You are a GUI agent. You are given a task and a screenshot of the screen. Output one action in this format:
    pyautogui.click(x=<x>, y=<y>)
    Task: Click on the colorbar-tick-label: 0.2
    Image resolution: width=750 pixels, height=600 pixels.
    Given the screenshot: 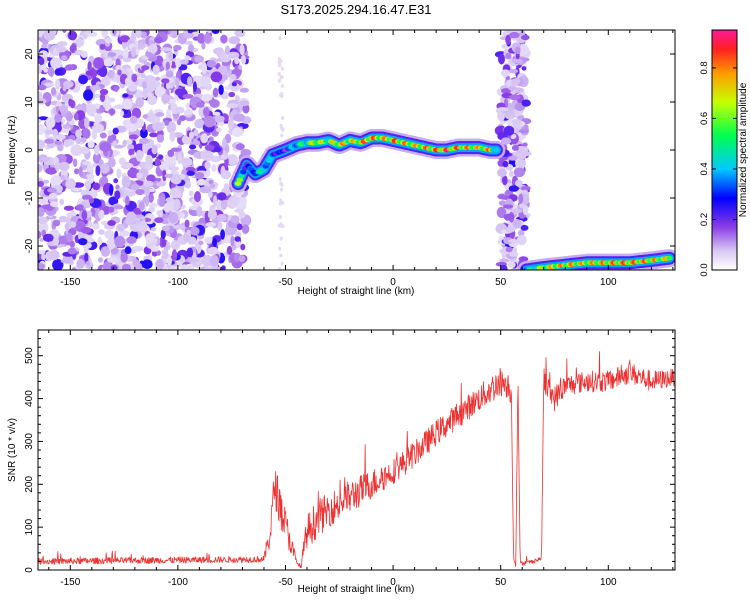 What is the action you would take?
    pyautogui.click(x=704, y=219)
    